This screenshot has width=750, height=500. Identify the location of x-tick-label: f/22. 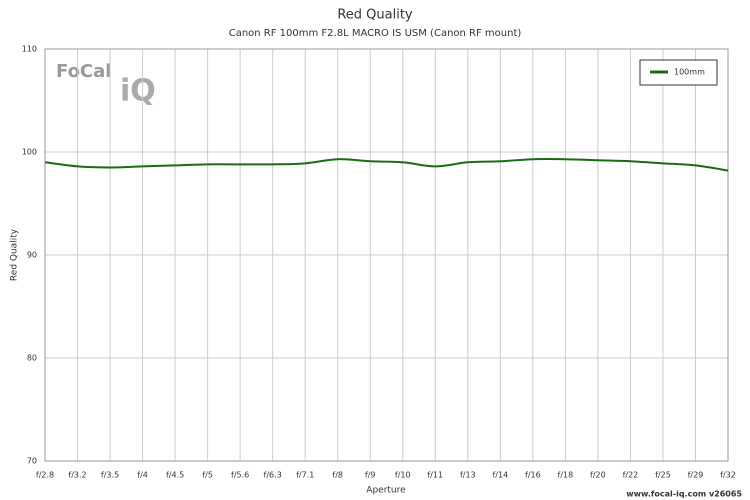
(631, 475).